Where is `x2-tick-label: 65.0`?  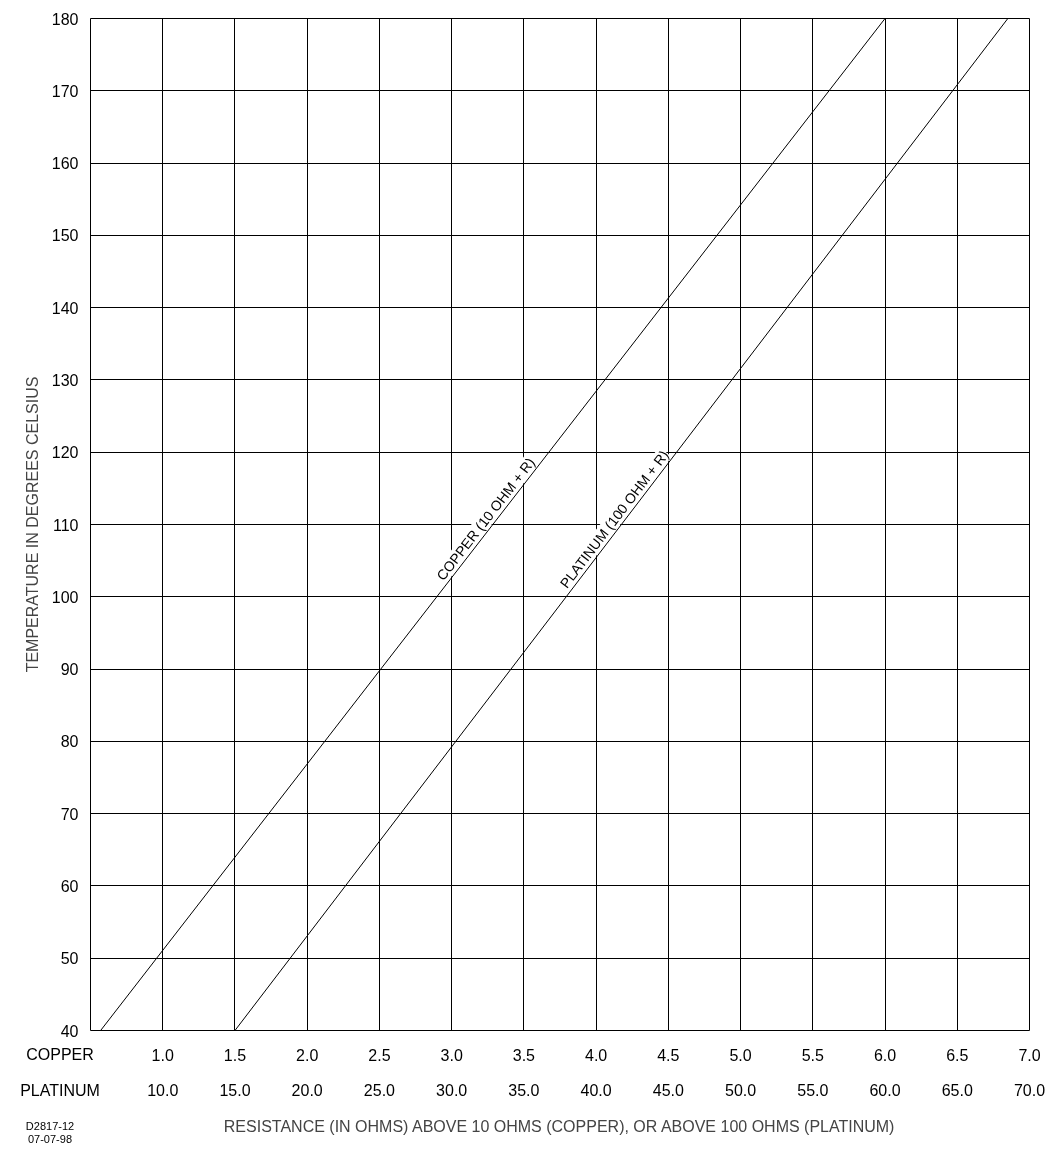 x2-tick-label: 65.0 is located at coordinates (957, 1090).